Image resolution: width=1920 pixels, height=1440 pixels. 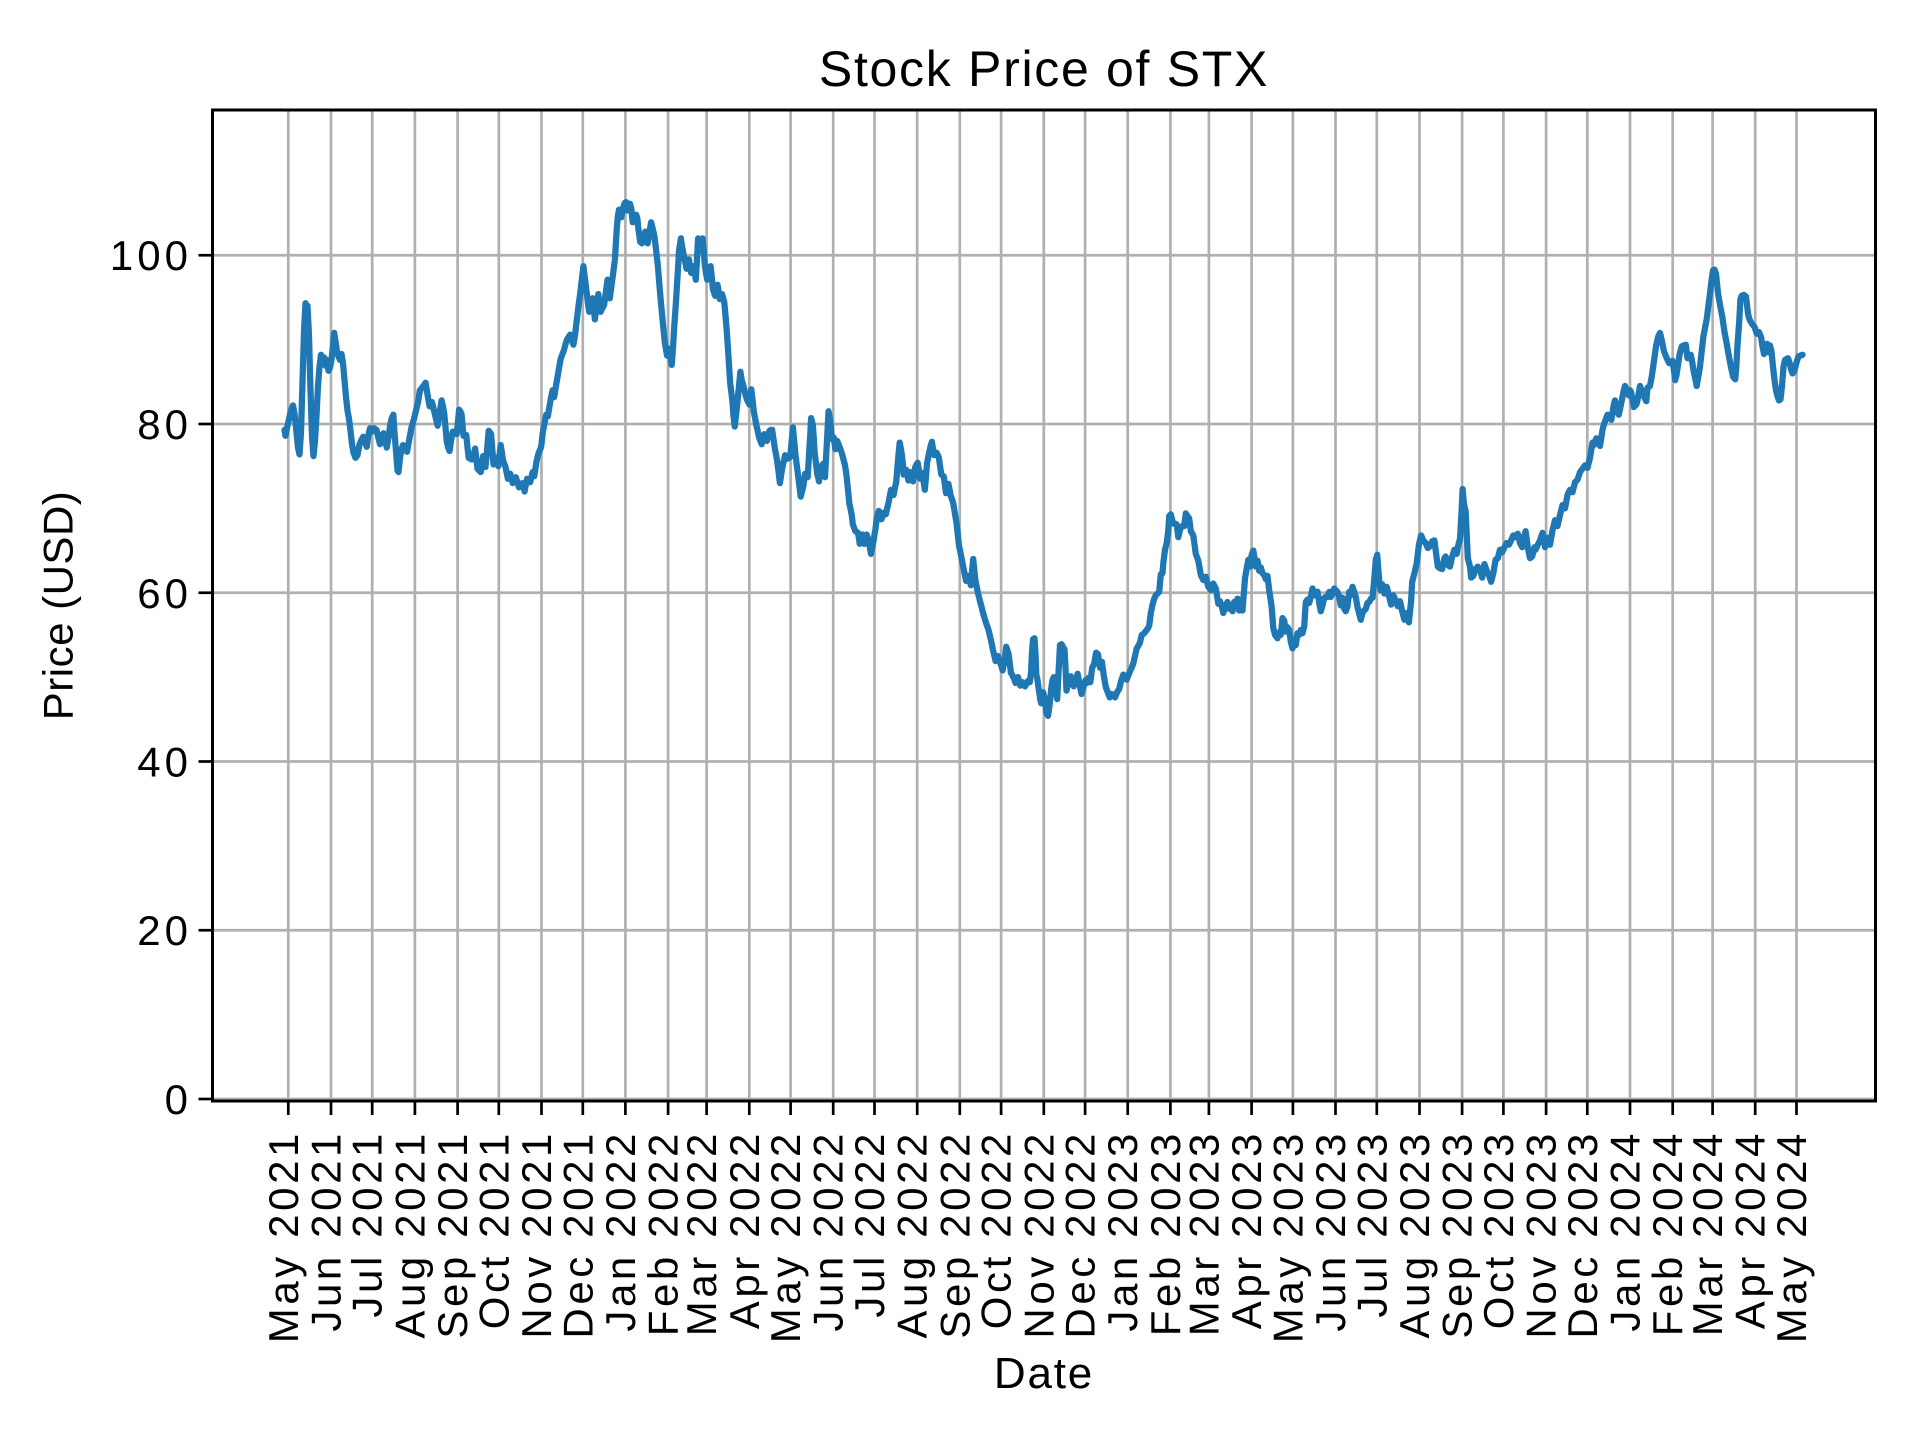 I want to click on svg-text: Feb 2023, so click(x=1165, y=1233).